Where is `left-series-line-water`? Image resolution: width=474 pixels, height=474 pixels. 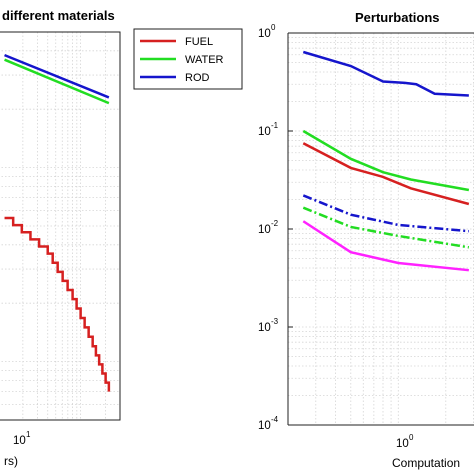 left-series-line-water is located at coordinates (57, 81).